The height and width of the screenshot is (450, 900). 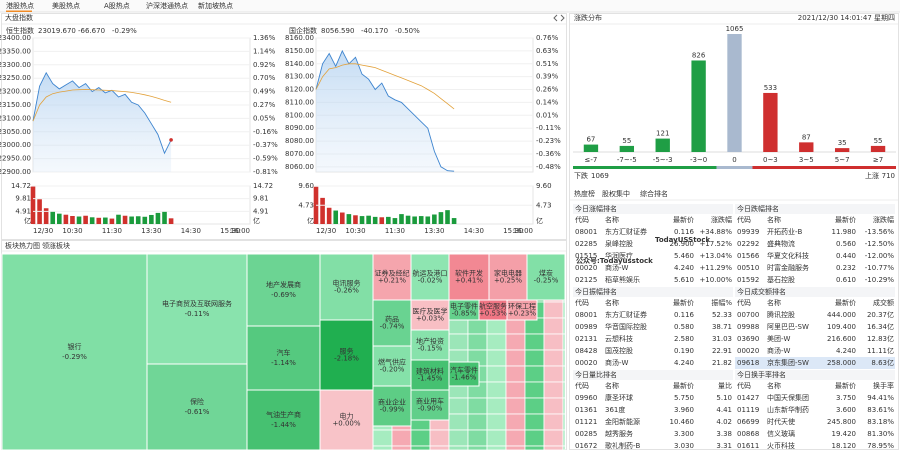 What do you see at coordinates (615, 409) in the screenshot?
I see `table-cell: 361度` at bounding box center [615, 409].